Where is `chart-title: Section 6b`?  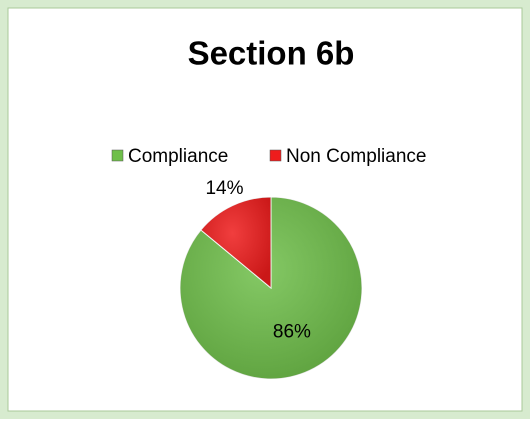 chart-title: Section 6b is located at coordinates (271, 53).